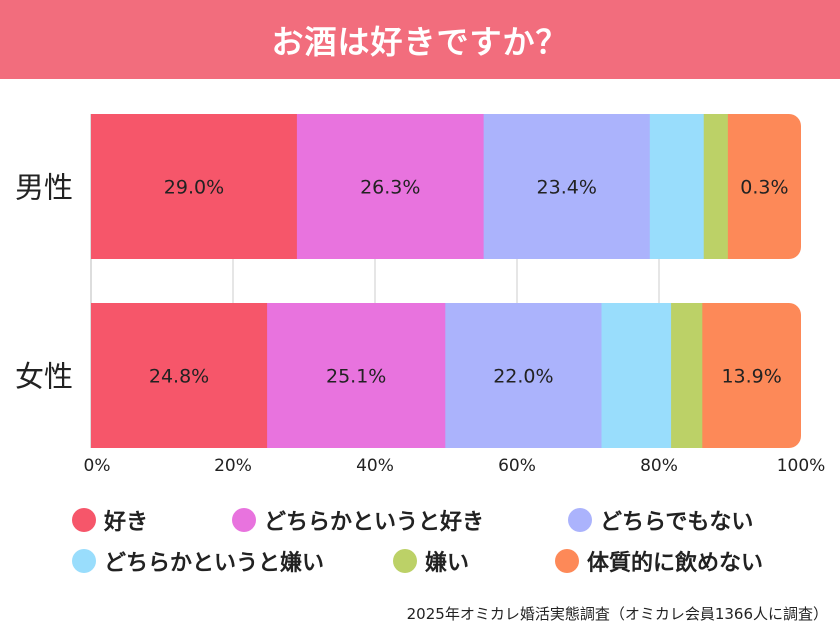 The image size is (840, 630). I want to click on x-tick-label: 20%, so click(233, 466).